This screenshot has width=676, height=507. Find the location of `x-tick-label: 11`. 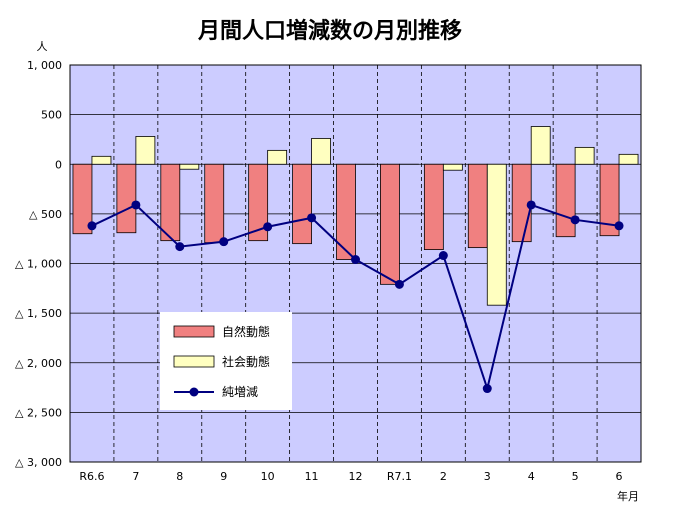

x-tick-label: 11 is located at coordinates (312, 476).